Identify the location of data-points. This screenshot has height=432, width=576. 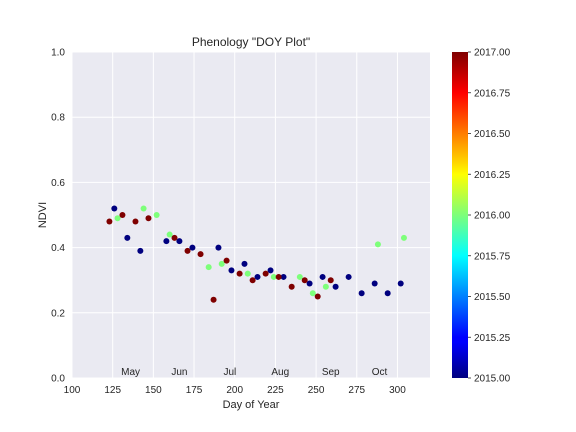
(256, 254).